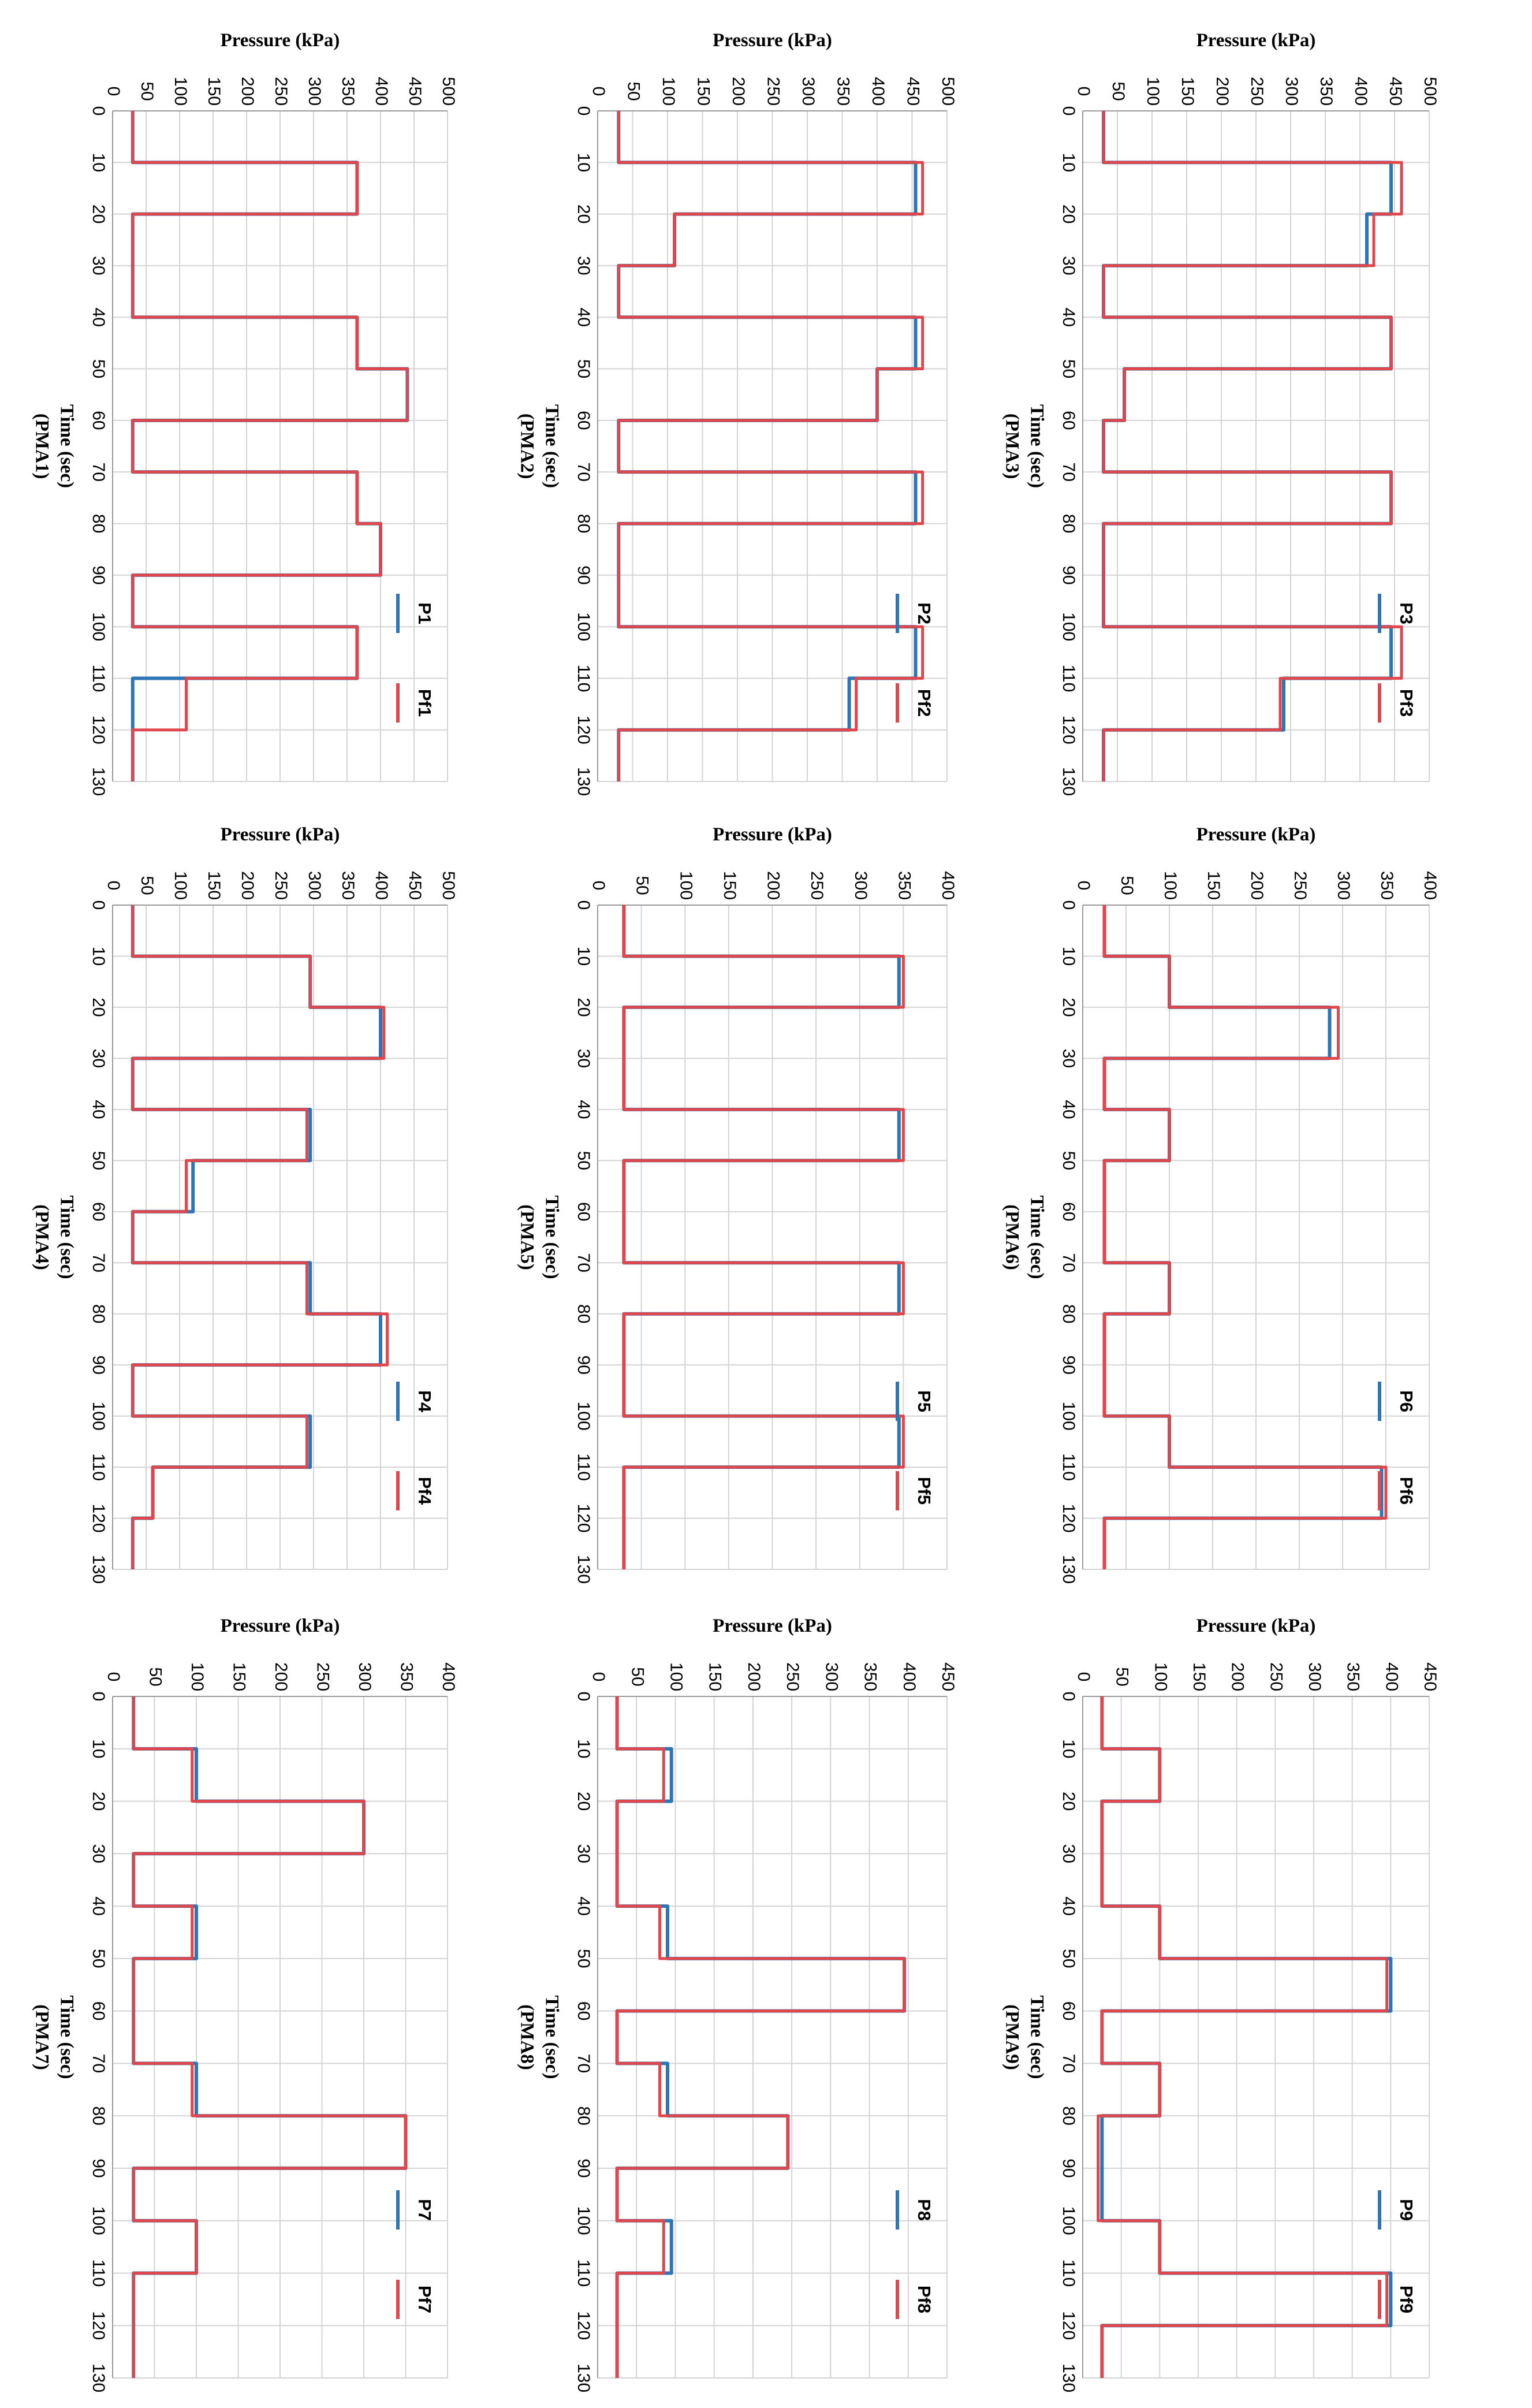 The image size is (1532, 2408). What do you see at coordinates (425, 2210) in the screenshot?
I see `legend-label-p7: P7` at bounding box center [425, 2210].